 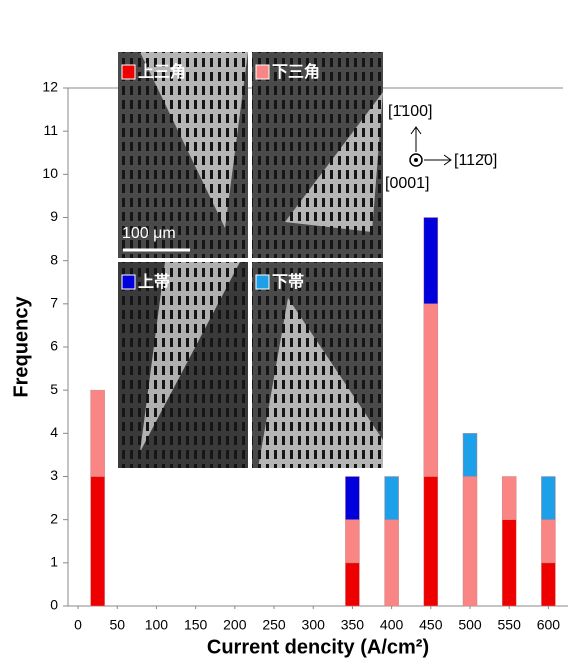 What do you see at coordinates (274, 625) in the screenshot?
I see `x-tick-label: 250` at bounding box center [274, 625].